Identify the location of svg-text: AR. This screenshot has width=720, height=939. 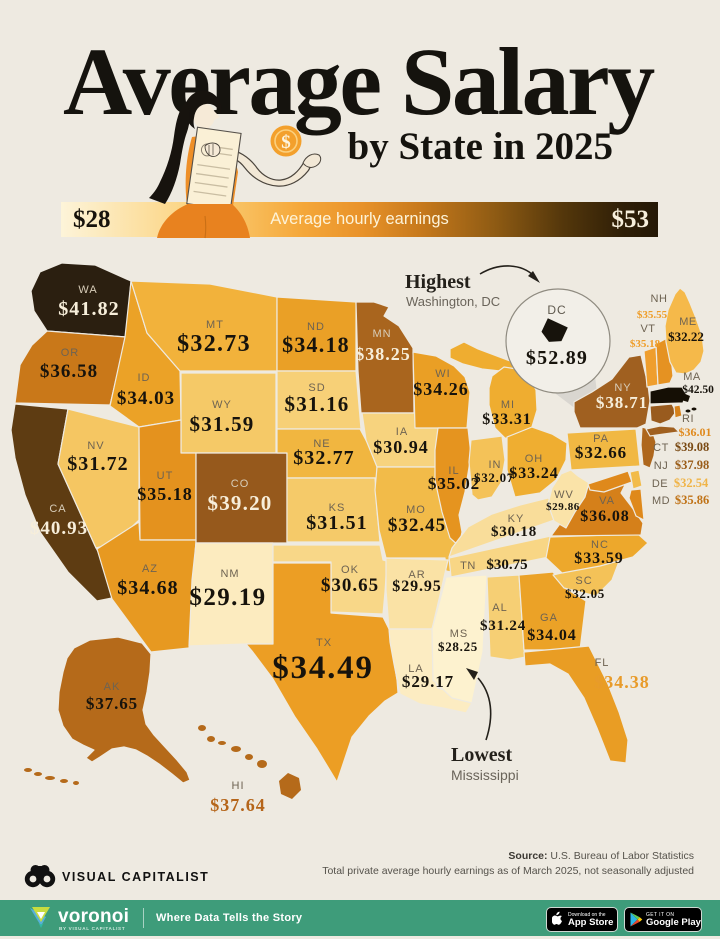
(416, 575).